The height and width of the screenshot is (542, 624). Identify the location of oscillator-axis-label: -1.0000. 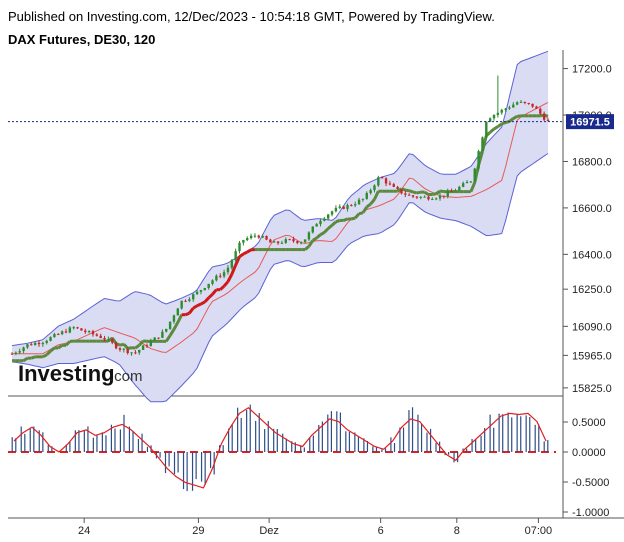
(590, 513).